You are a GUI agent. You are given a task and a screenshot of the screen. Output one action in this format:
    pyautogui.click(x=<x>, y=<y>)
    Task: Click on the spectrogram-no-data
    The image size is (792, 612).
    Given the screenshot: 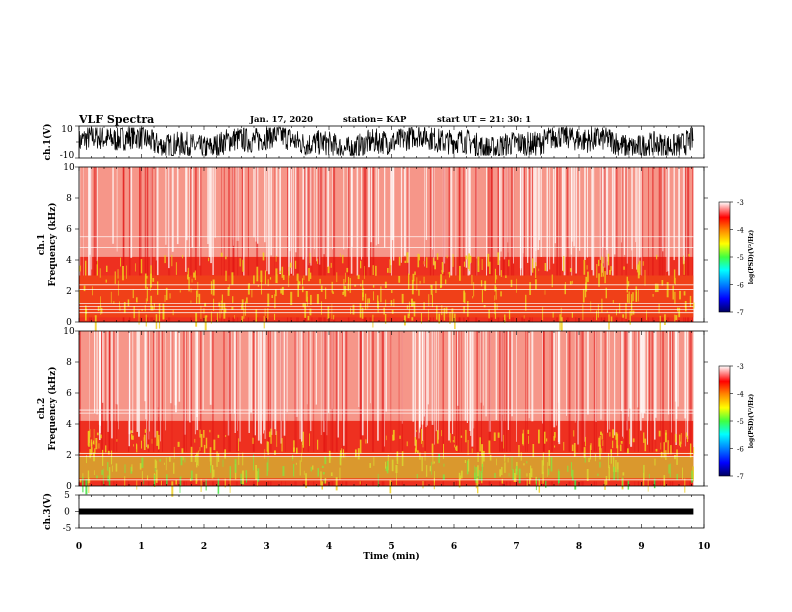 What is the action you would take?
    pyautogui.click(x=698, y=244)
    